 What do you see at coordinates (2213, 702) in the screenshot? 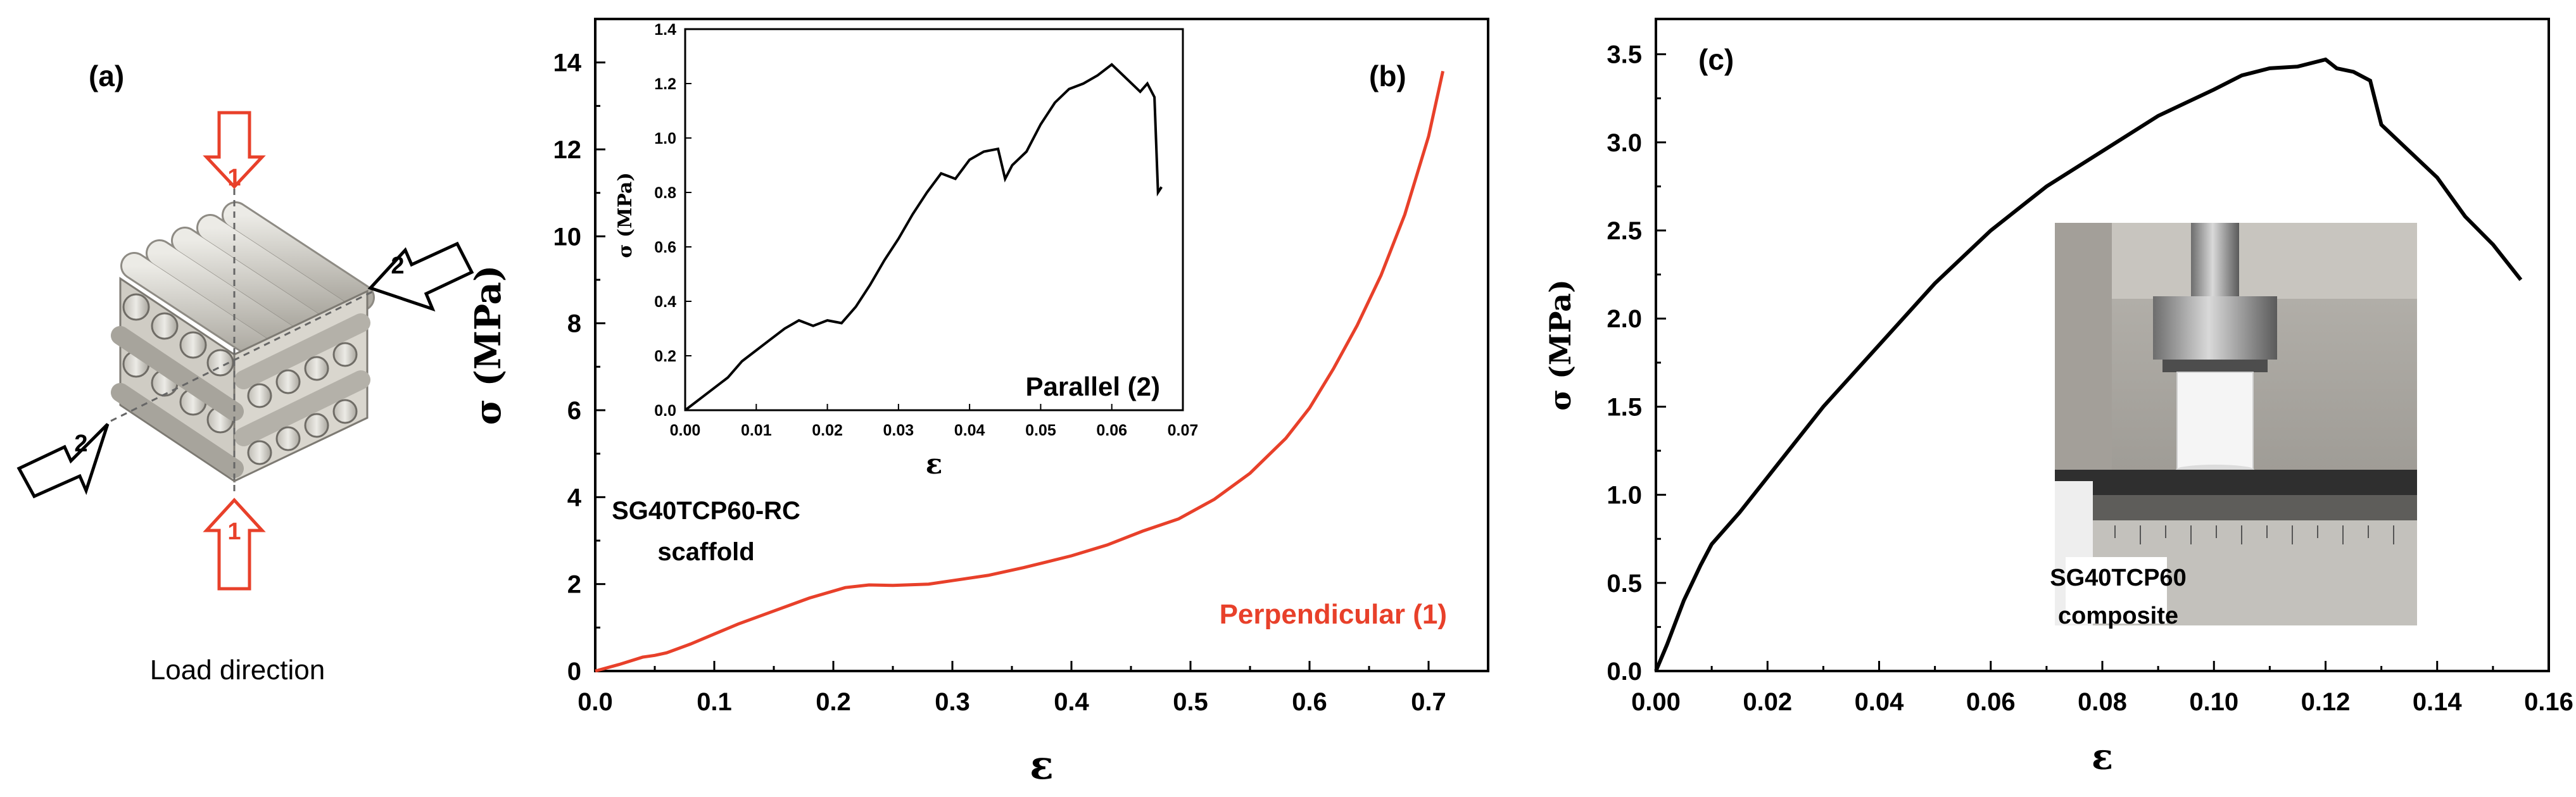
I see `x-tick-label: 0.10` at bounding box center [2213, 702].